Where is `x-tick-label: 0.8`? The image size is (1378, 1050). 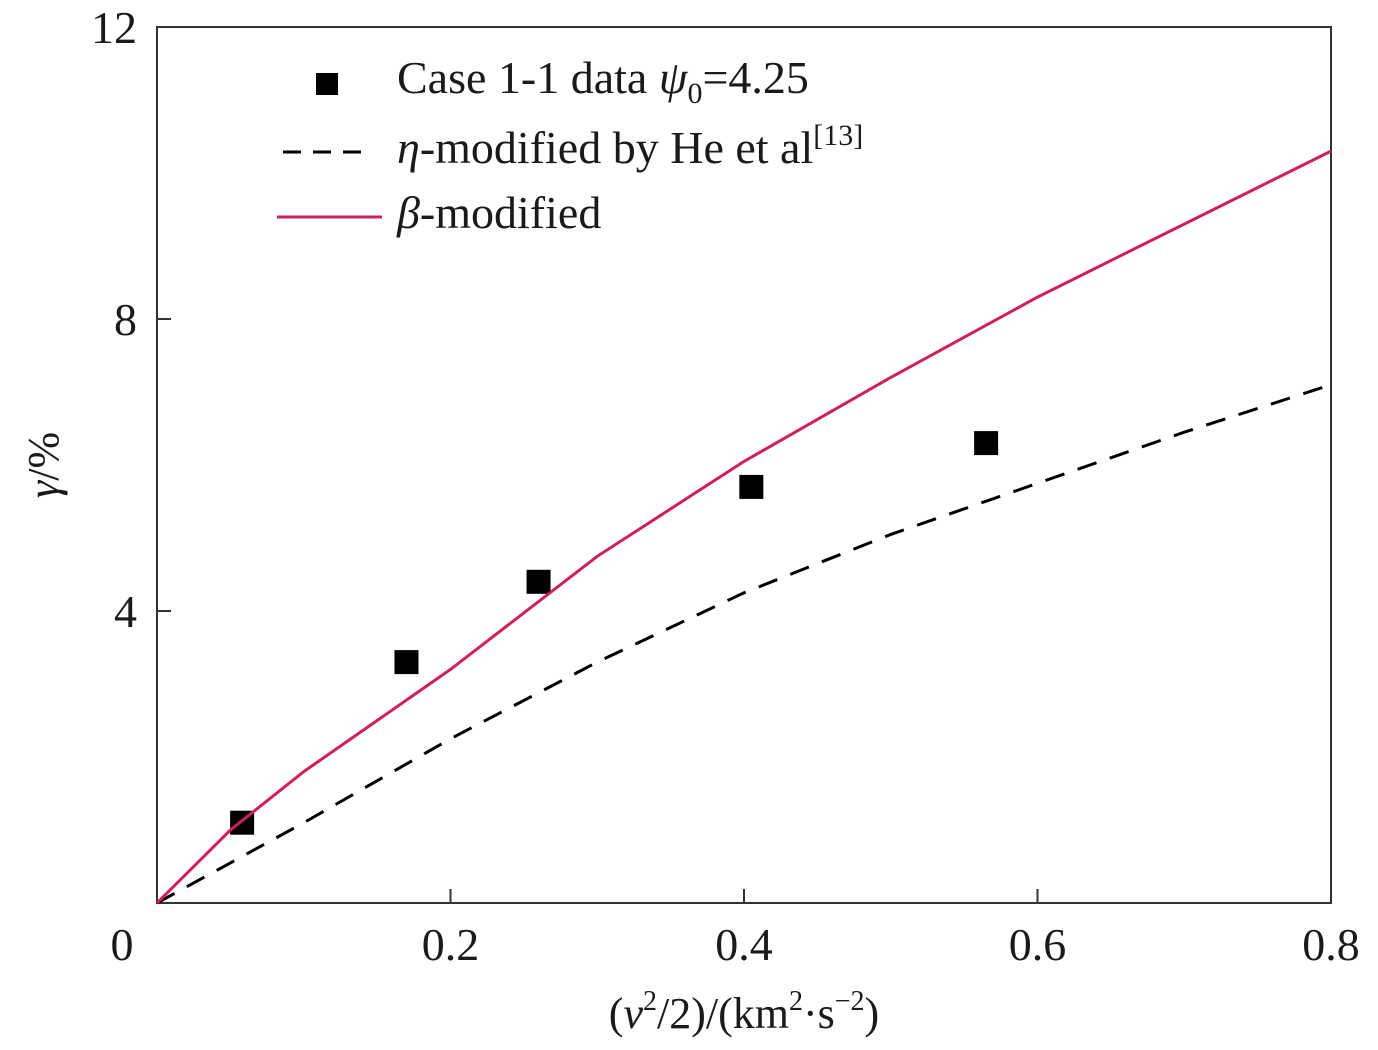
x-tick-label: 0.8 is located at coordinates (1331, 944).